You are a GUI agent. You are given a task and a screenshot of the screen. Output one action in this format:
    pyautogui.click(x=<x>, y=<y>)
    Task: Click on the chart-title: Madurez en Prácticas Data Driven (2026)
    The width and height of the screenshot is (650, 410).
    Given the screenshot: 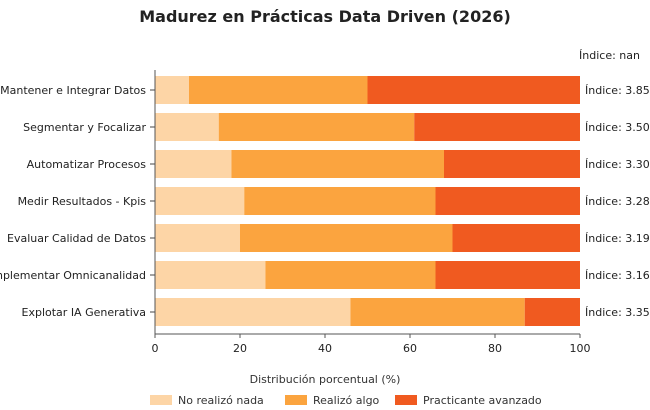 What is the action you would take?
    pyautogui.click(x=325, y=16)
    